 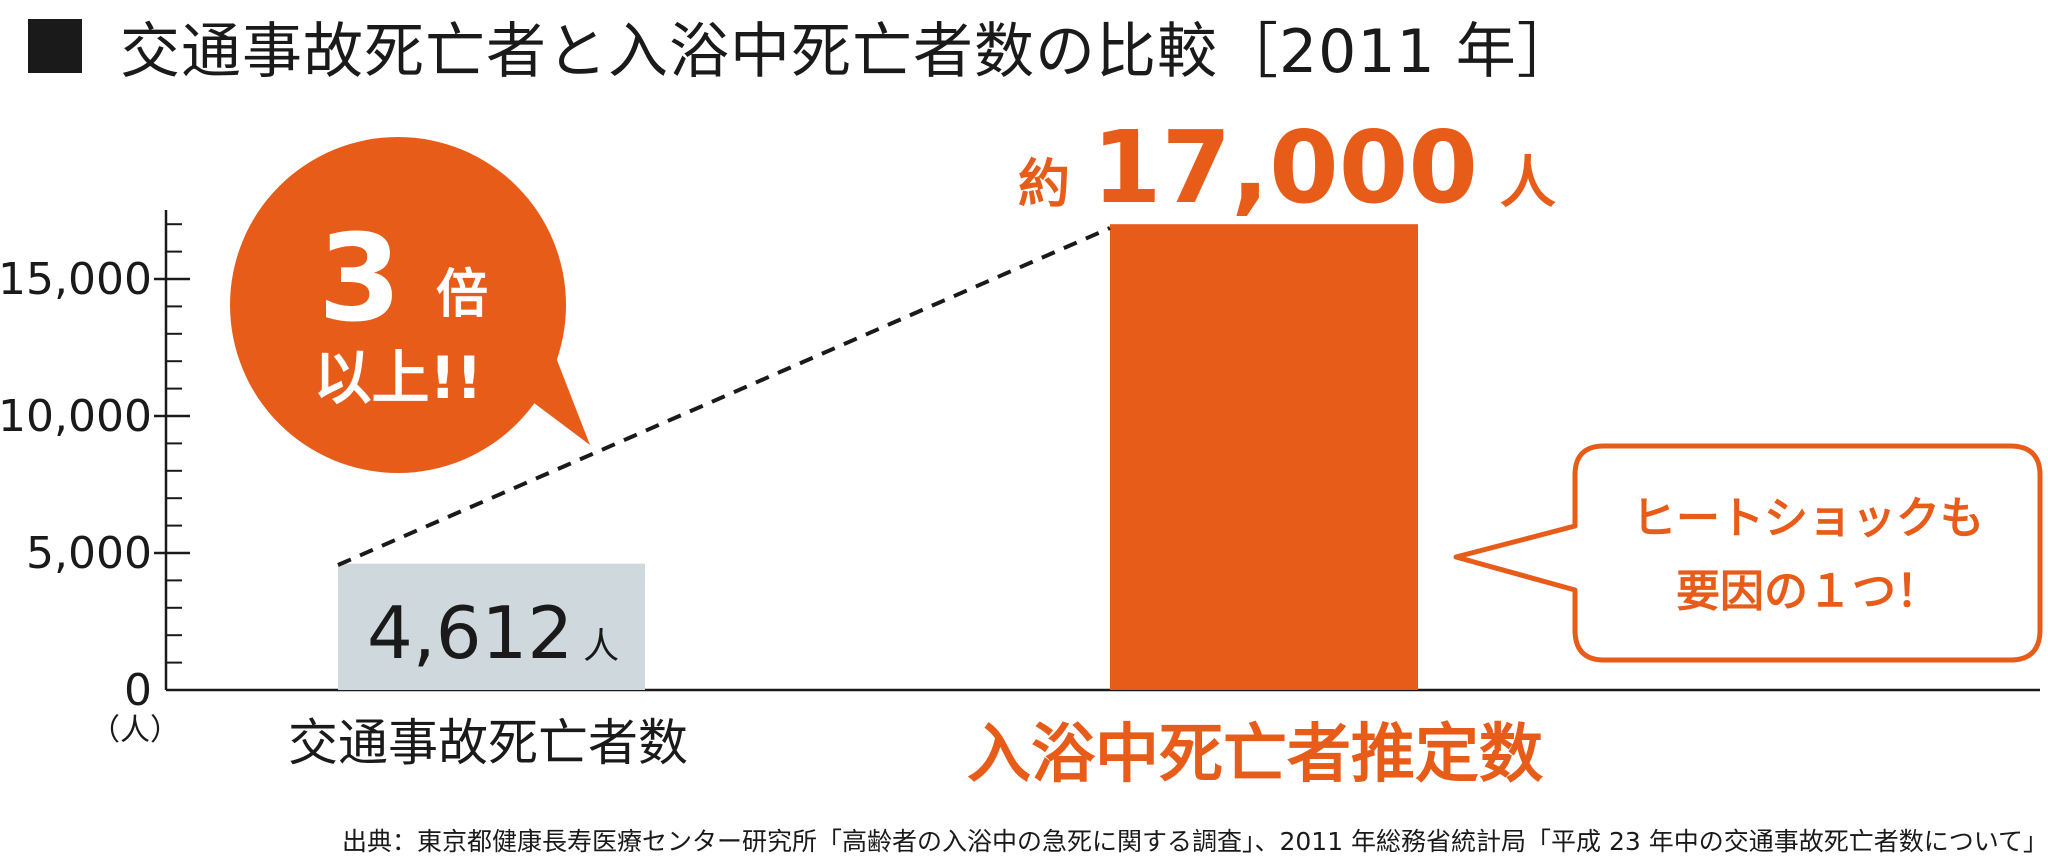 What do you see at coordinates (76, 416) in the screenshot?
I see `y-tick-label: 10,000` at bounding box center [76, 416].